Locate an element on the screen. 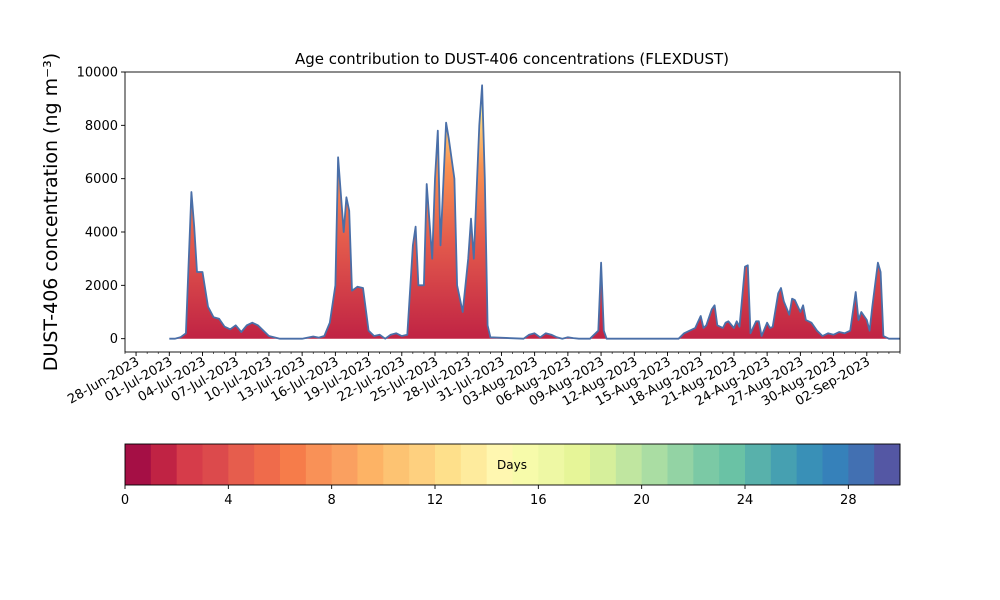 The image size is (1000, 600). colorbar-label: Days is located at coordinates (512, 465).